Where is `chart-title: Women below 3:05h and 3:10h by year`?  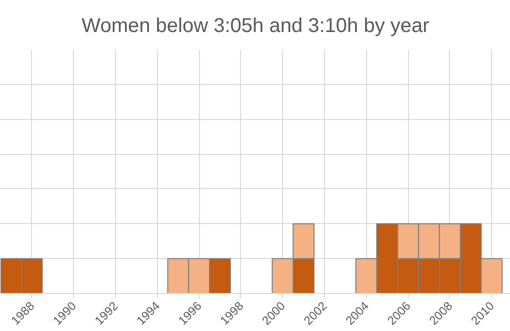 chart-title: Women below 3:05h and 3:10h by year is located at coordinates (256, 26).